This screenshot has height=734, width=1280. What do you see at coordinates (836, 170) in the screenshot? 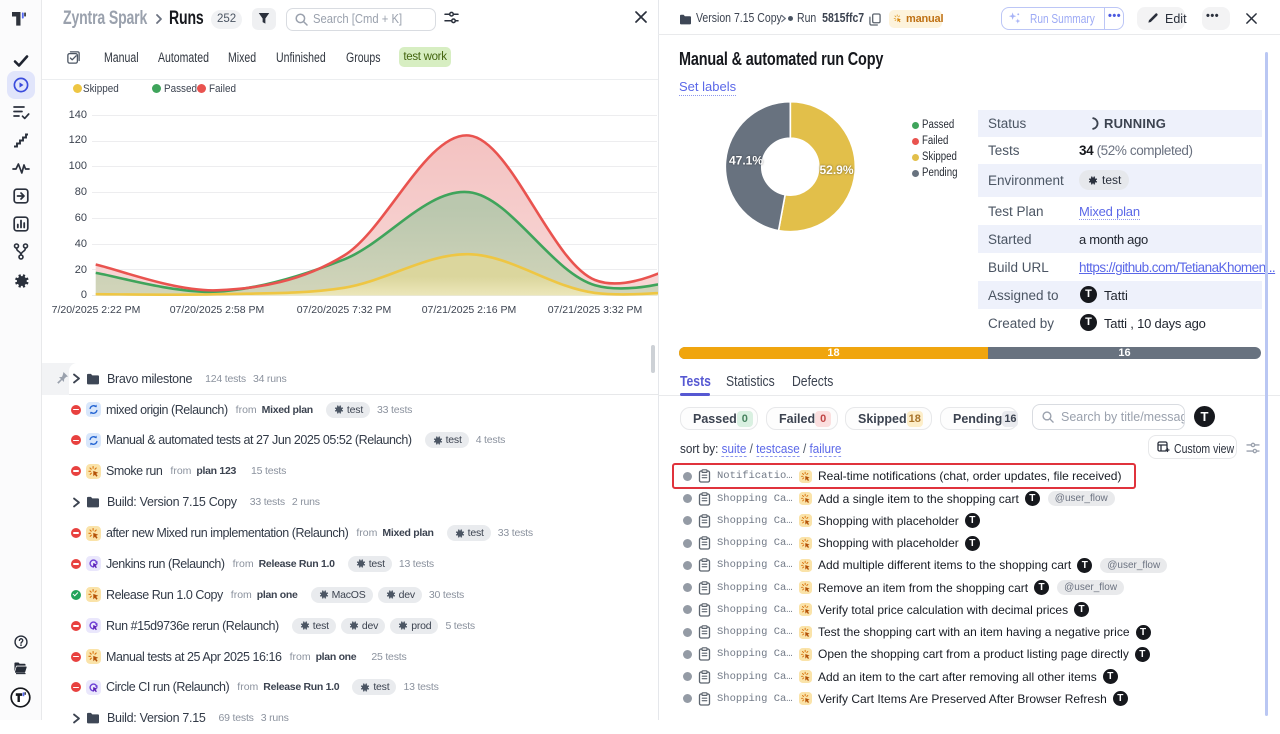
I see `svg-text: 52.9%` at bounding box center [836, 170].